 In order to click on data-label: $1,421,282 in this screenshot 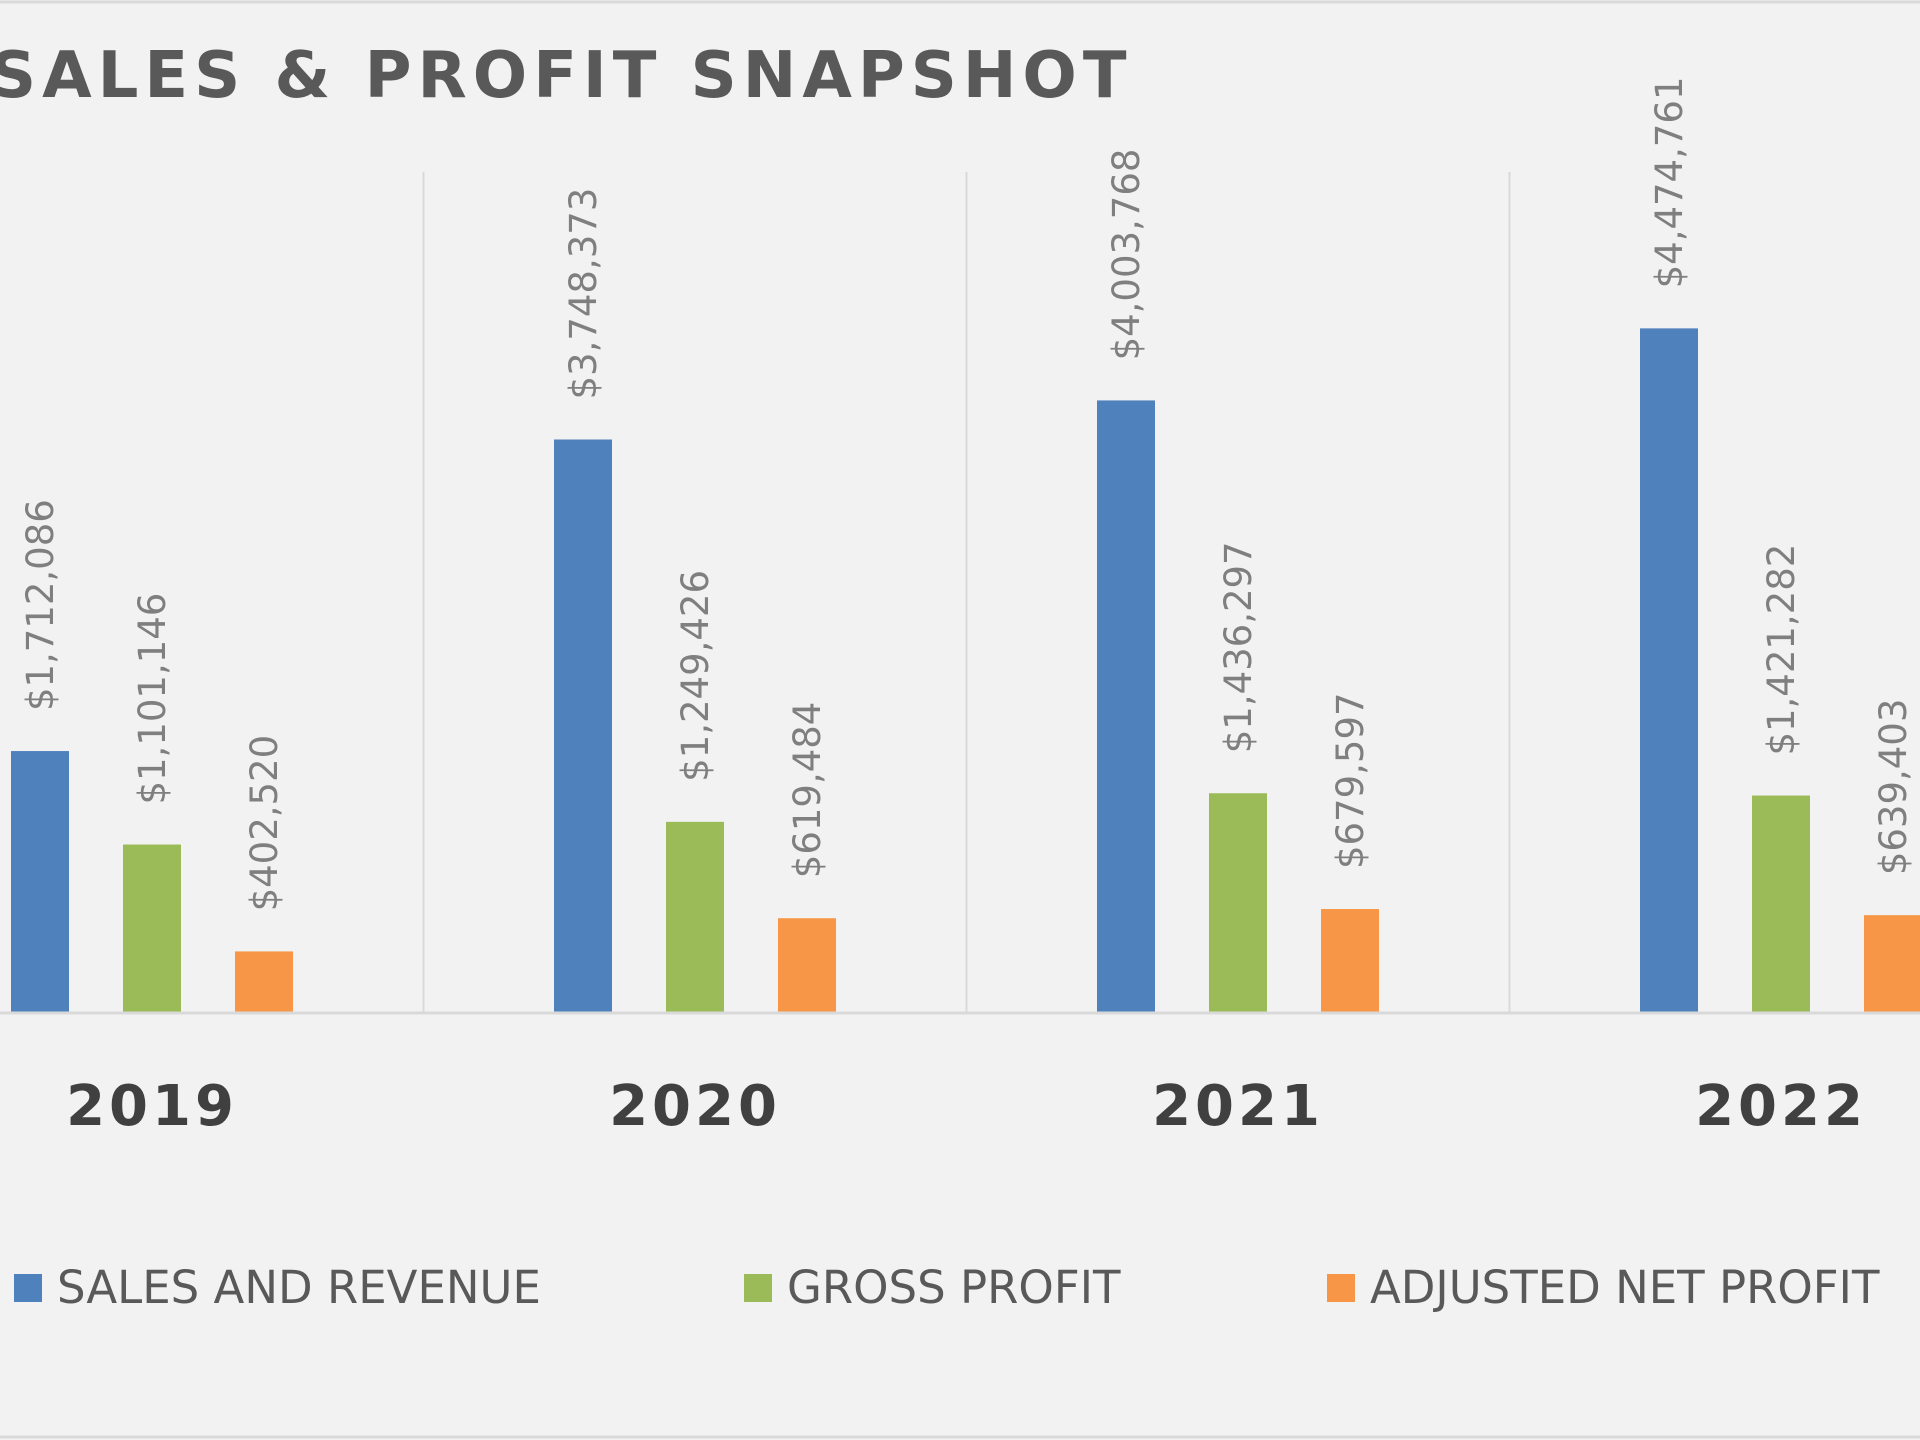, I will do `click(1781, 650)`.